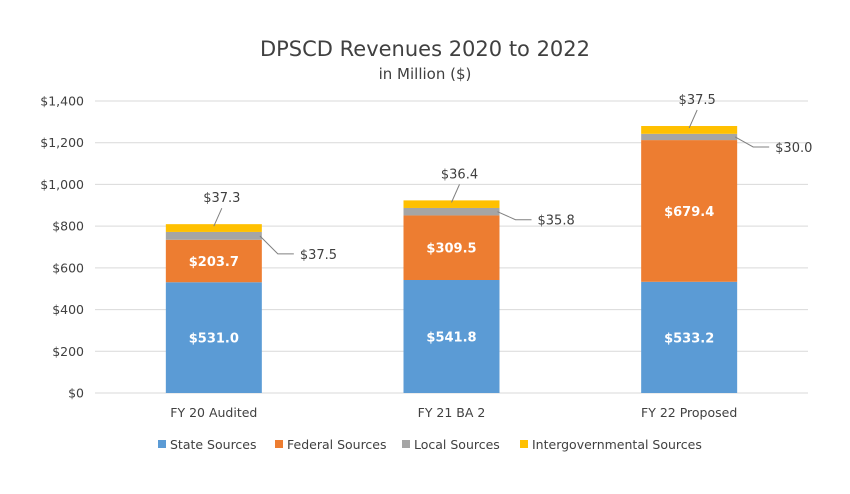  Describe the element at coordinates (213, 444) in the screenshot. I see `legend-label: State Sources` at that location.